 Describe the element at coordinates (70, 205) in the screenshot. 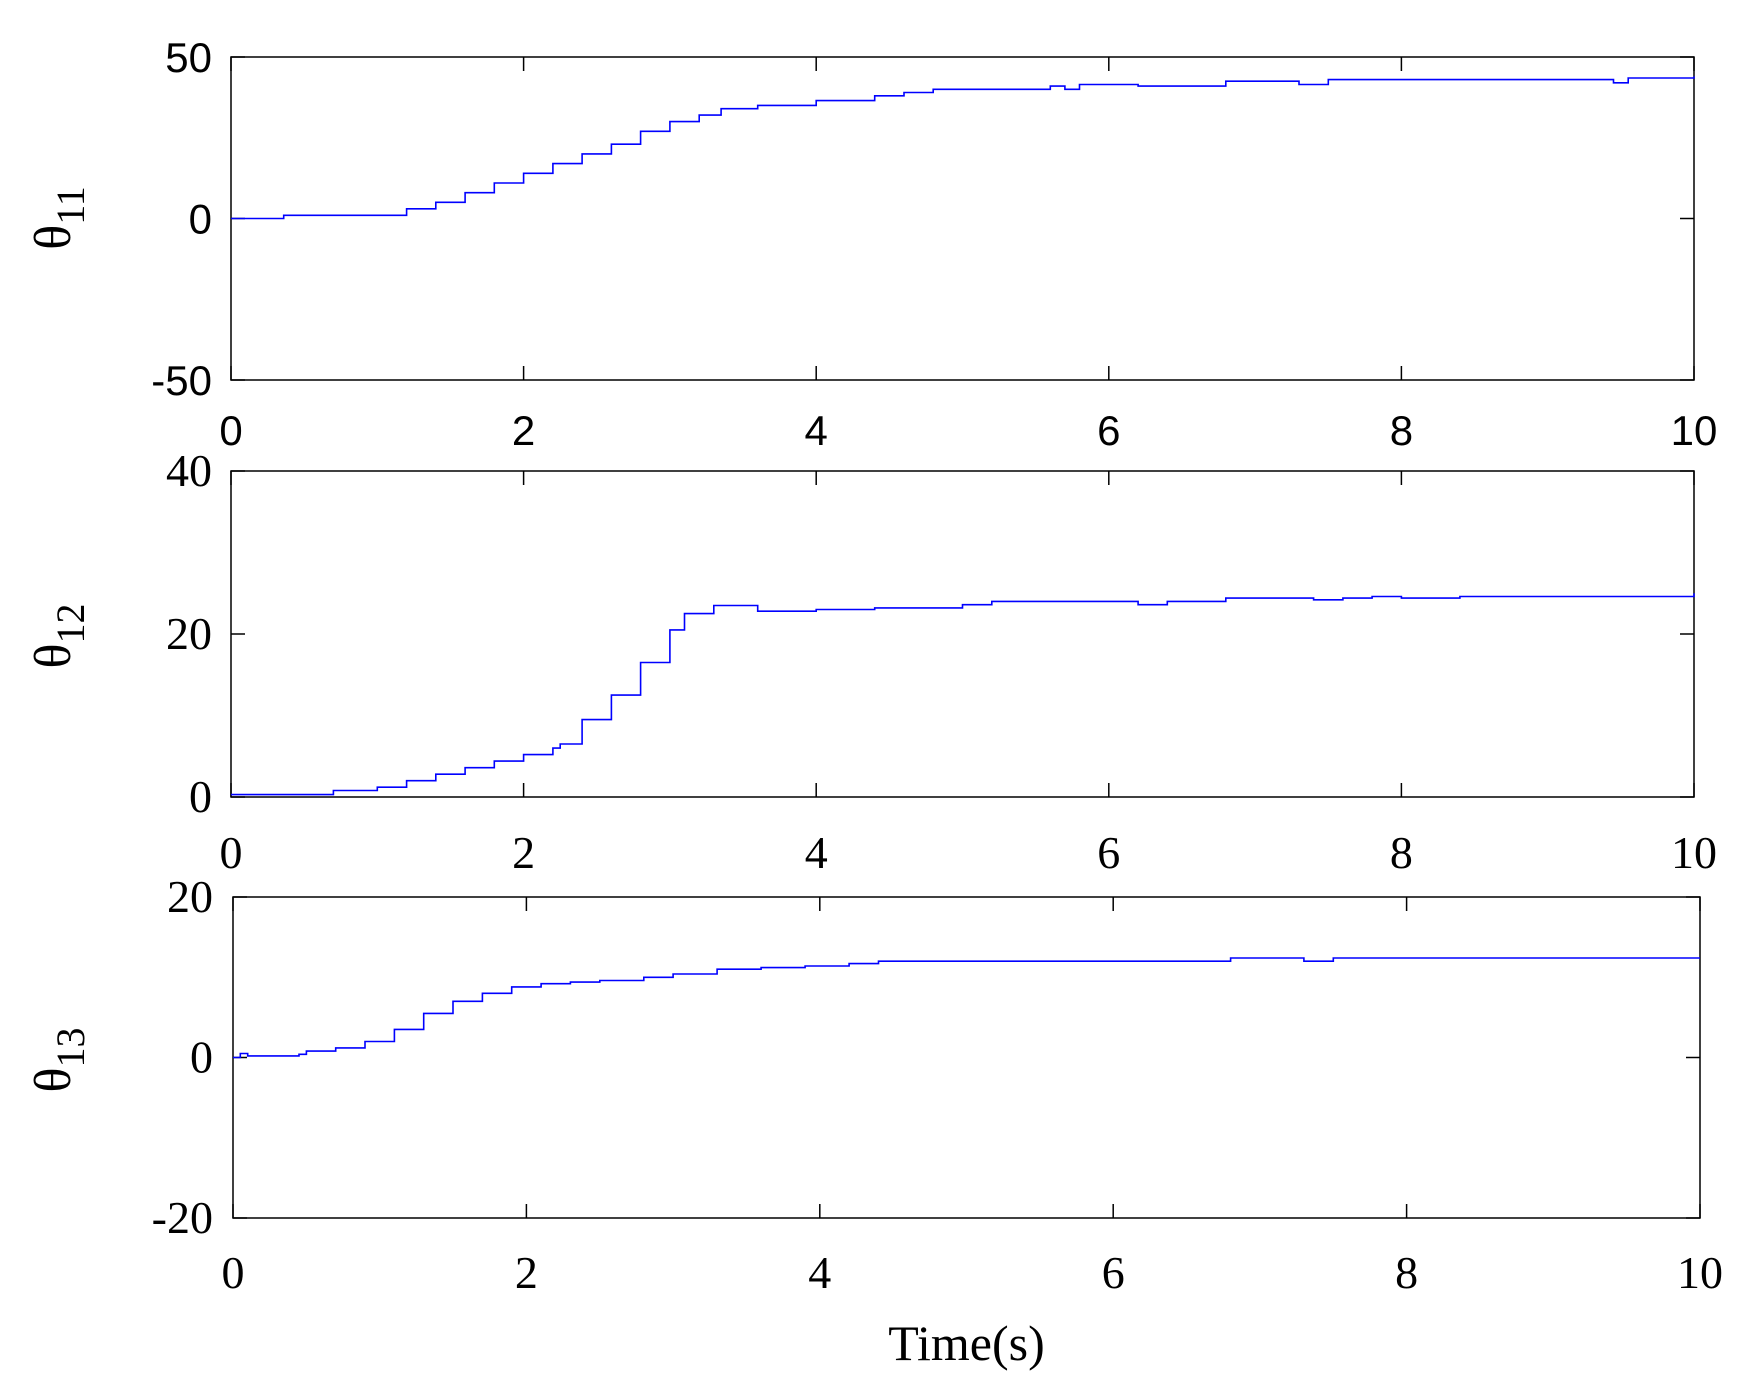

I see `y-axis-label-subscript: 11` at that location.